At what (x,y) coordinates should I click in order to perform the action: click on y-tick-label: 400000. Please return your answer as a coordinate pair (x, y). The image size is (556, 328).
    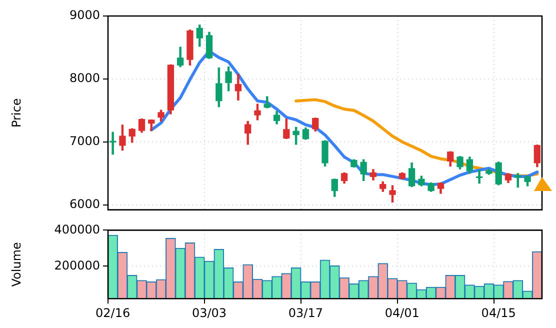
    Looking at the image, I should click on (77, 229).